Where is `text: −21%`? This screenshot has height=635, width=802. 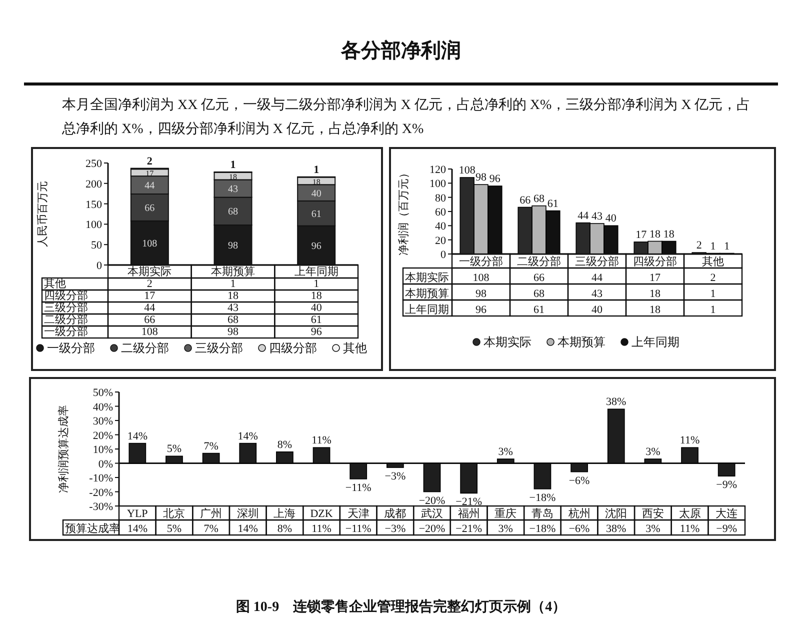 text: −21% is located at coordinates (469, 502).